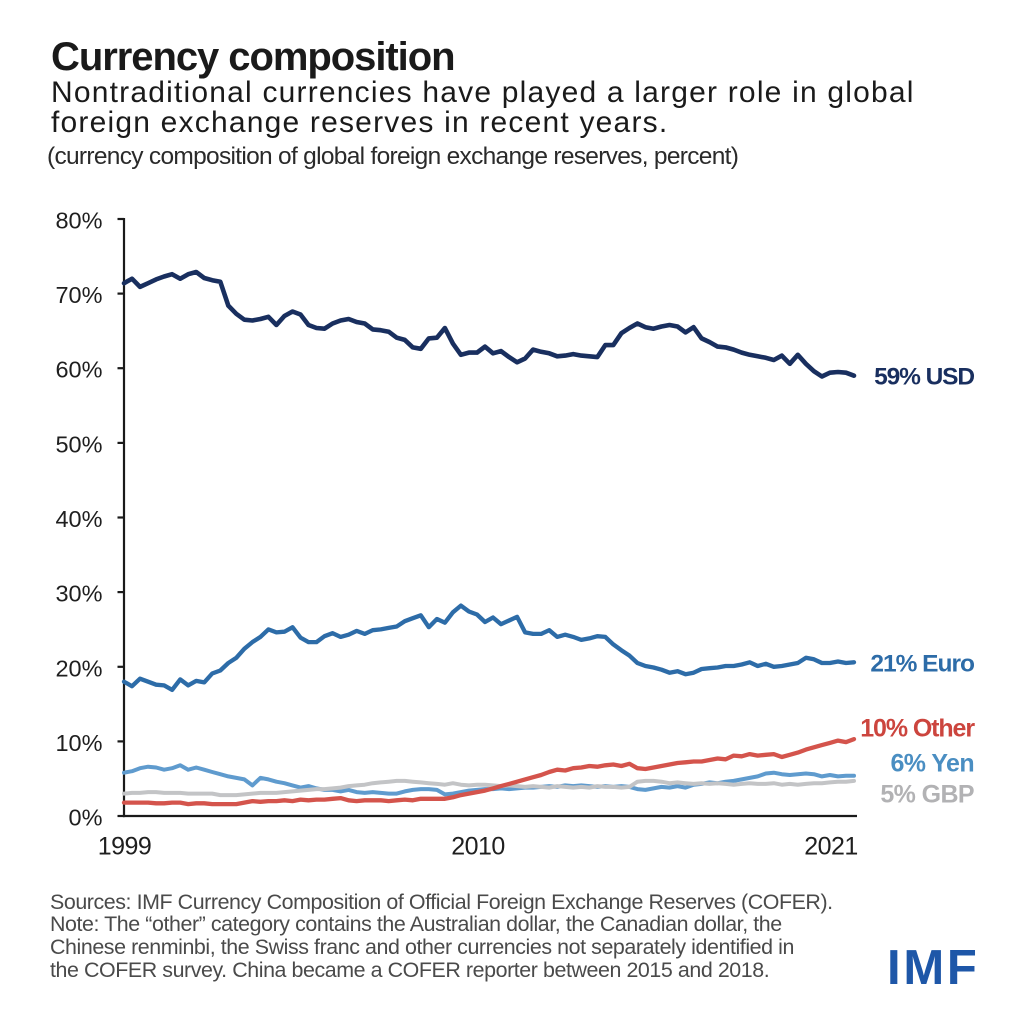 This screenshot has width=1024, height=1024. I want to click on svg-text: 0%, so click(86, 818).